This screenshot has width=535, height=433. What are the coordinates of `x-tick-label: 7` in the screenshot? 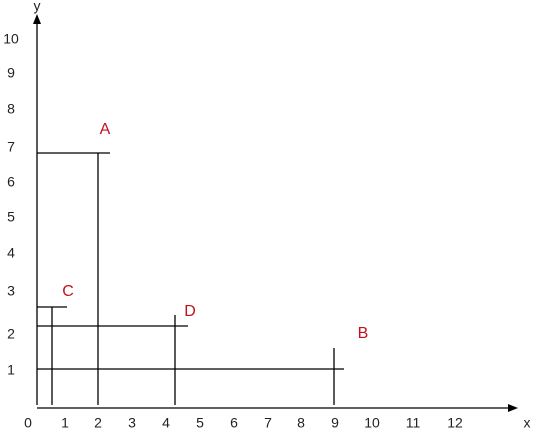 It's located at (268, 423).